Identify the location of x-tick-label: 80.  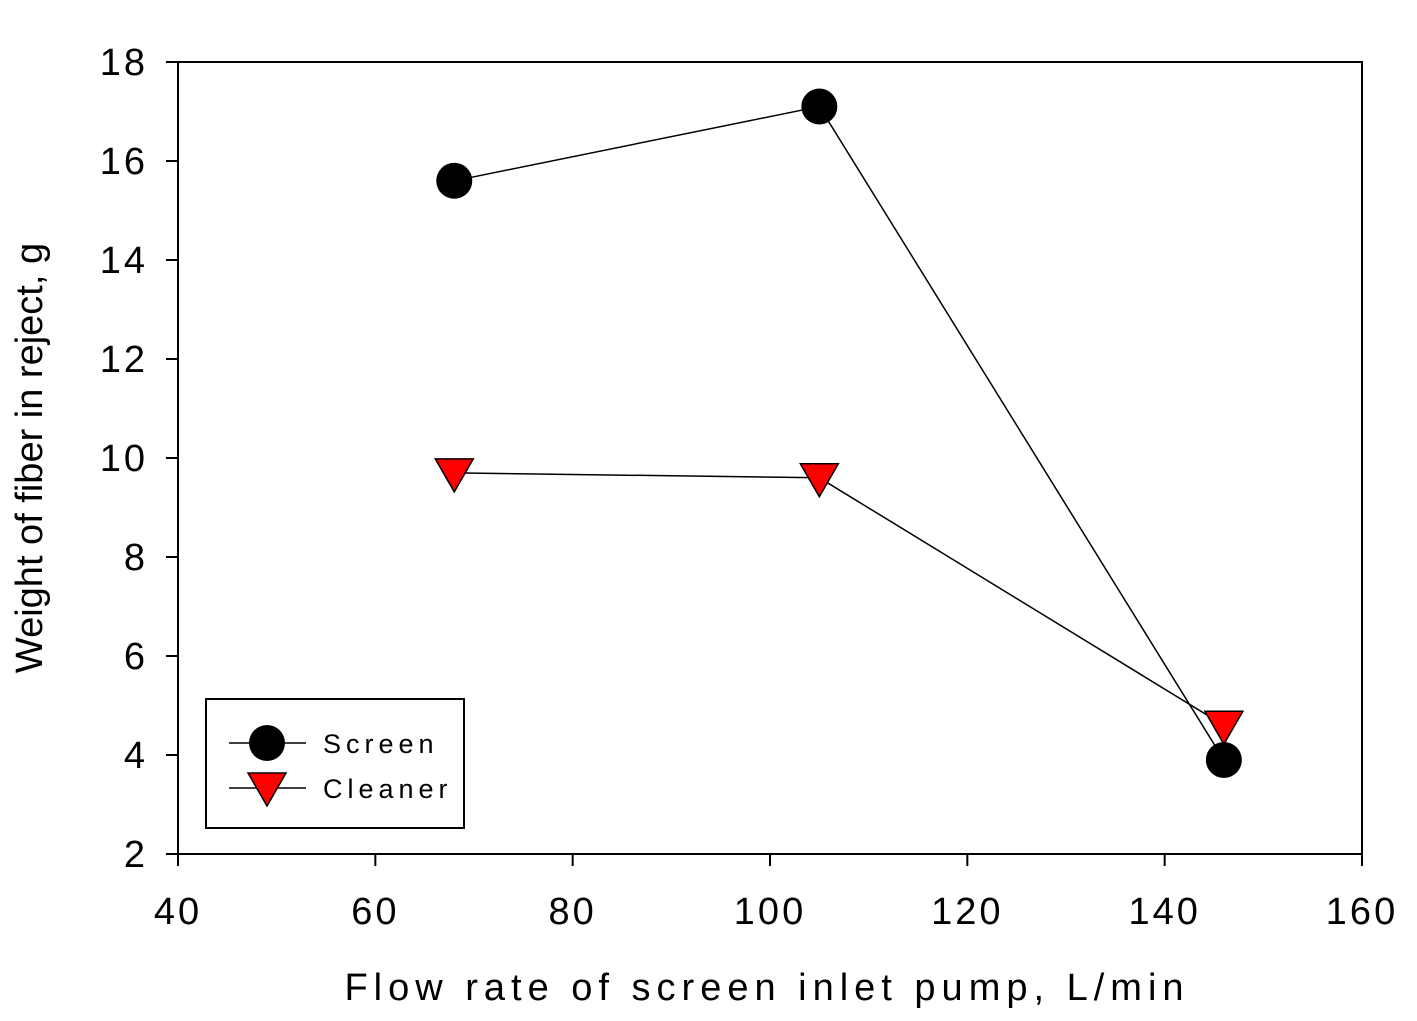
(573, 912).